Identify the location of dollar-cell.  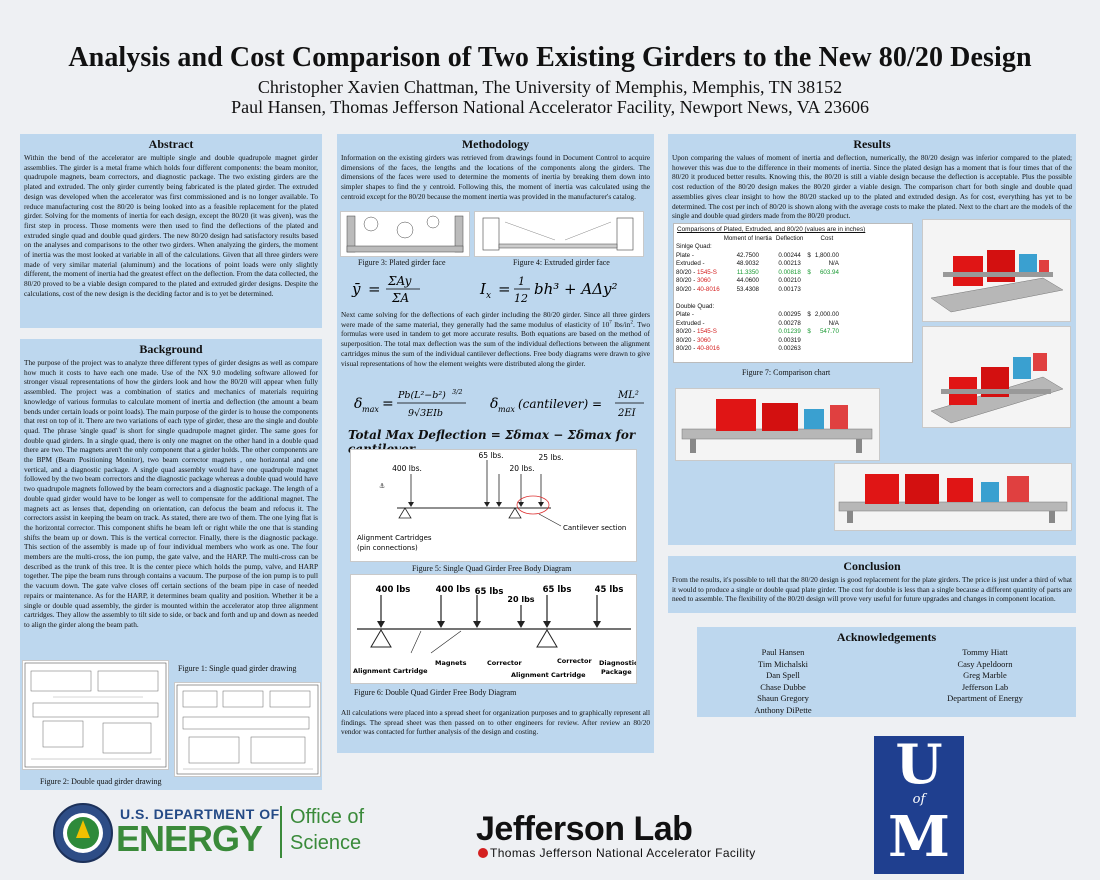
(808, 323).